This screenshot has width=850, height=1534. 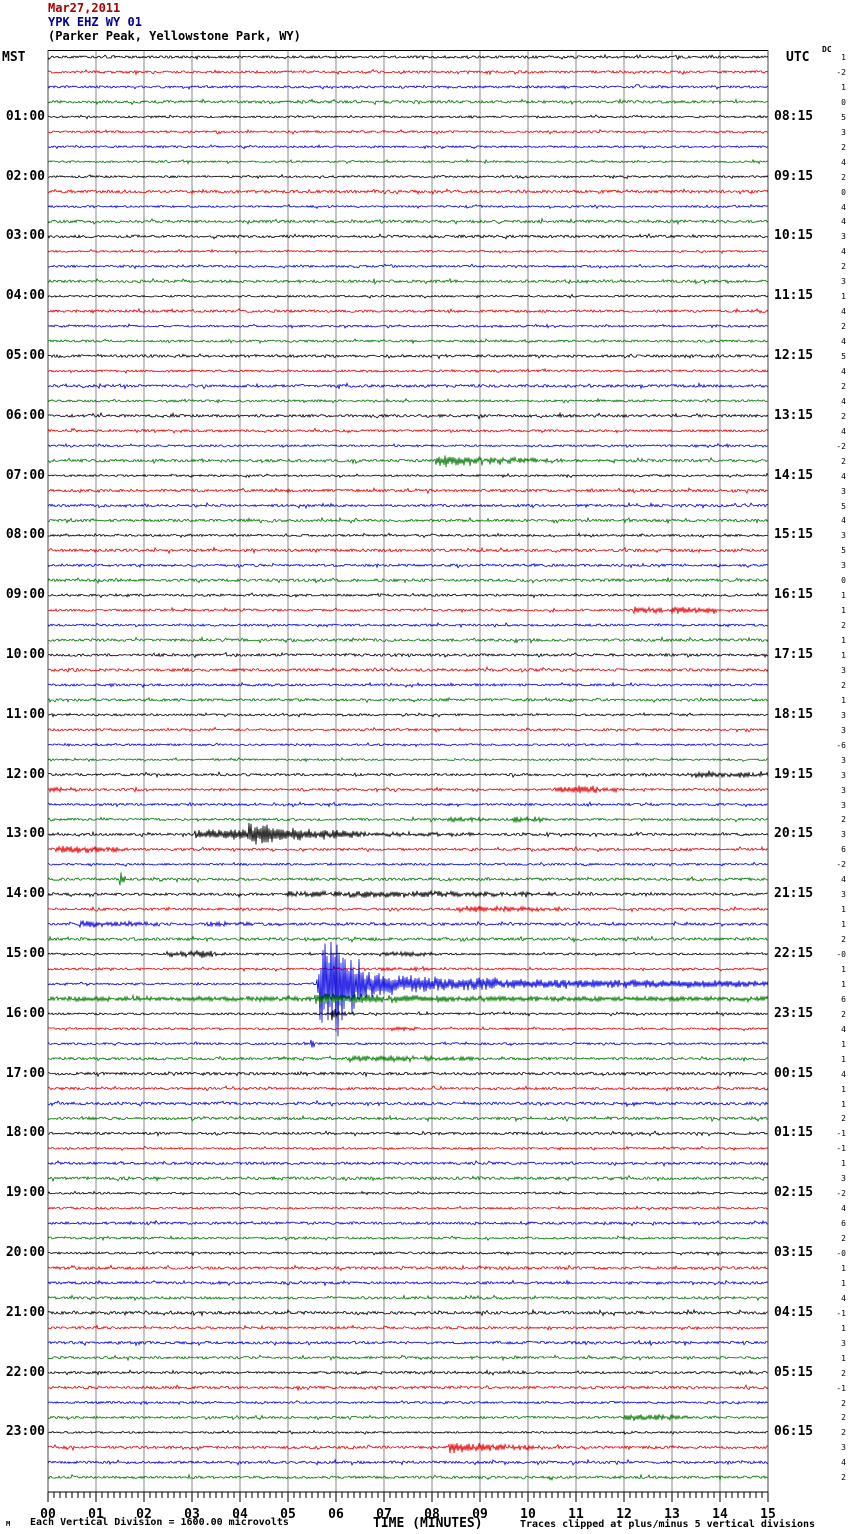 What do you see at coordinates (25, 714) in the screenshot?
I see `hour-label: 11:00` at bounding box center [25, 714].